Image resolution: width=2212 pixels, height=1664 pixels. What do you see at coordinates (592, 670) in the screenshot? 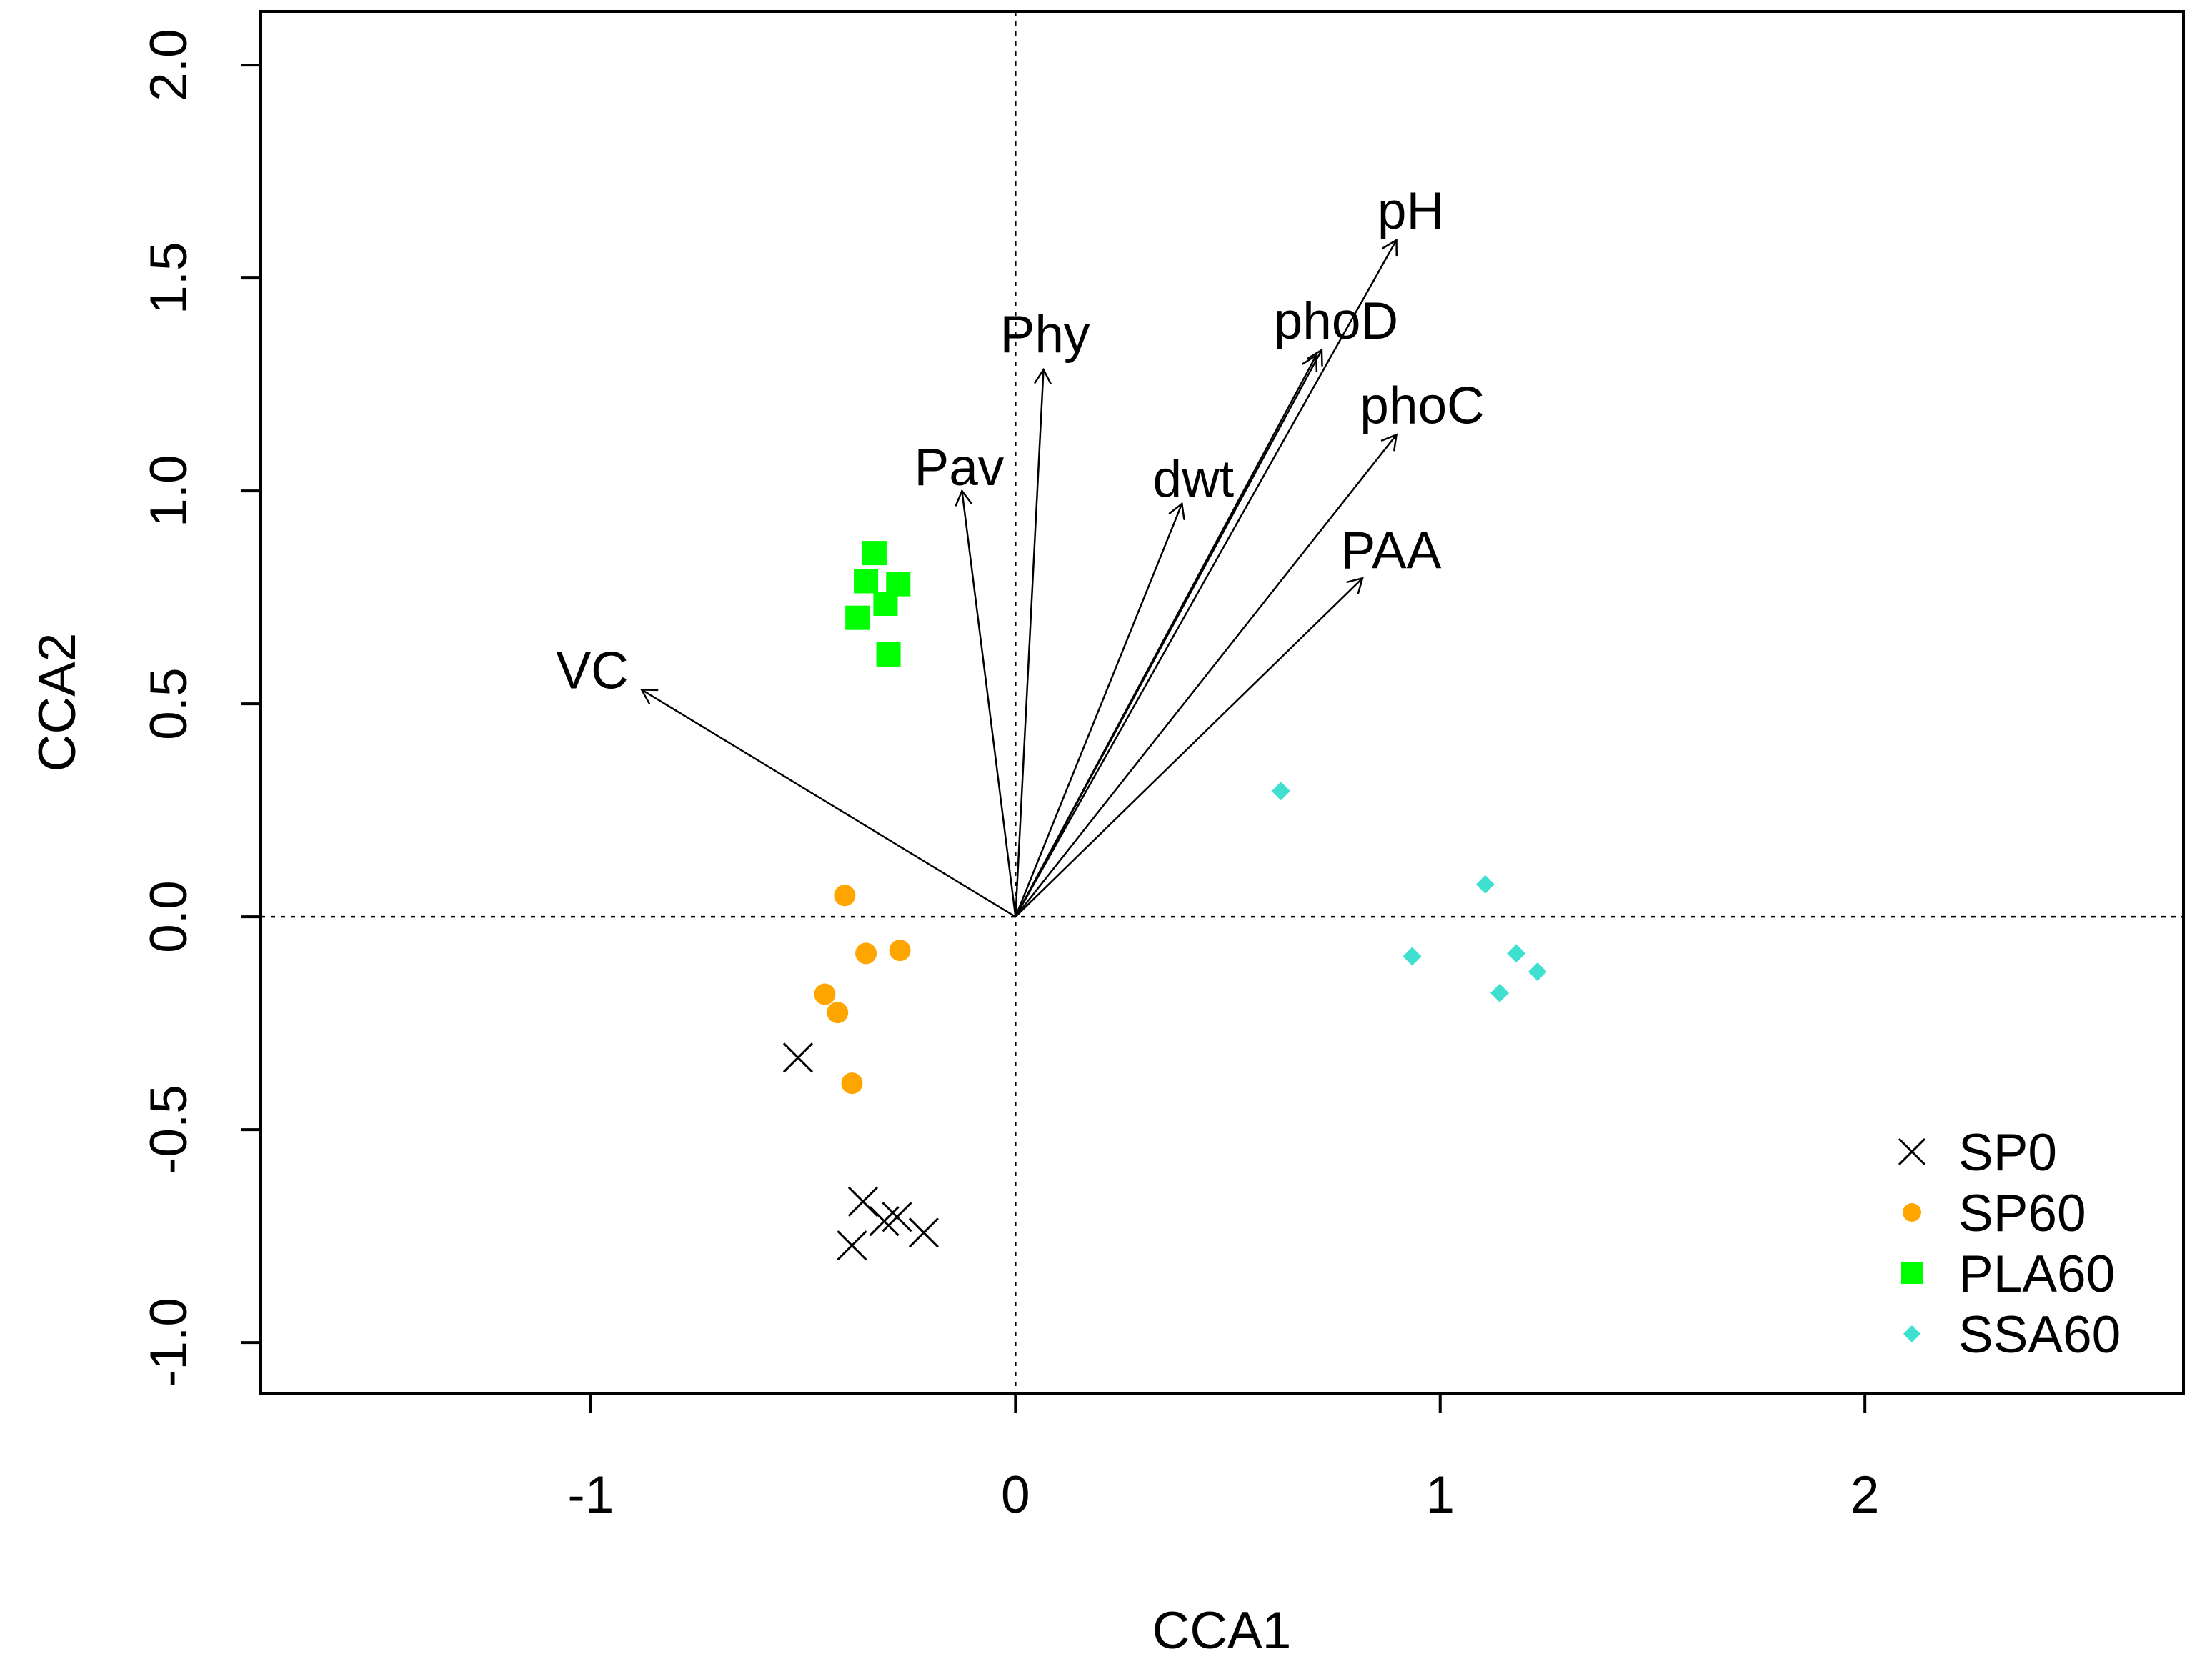
I see `arrow-label-vc: VC` at bounding box center [592, 670].